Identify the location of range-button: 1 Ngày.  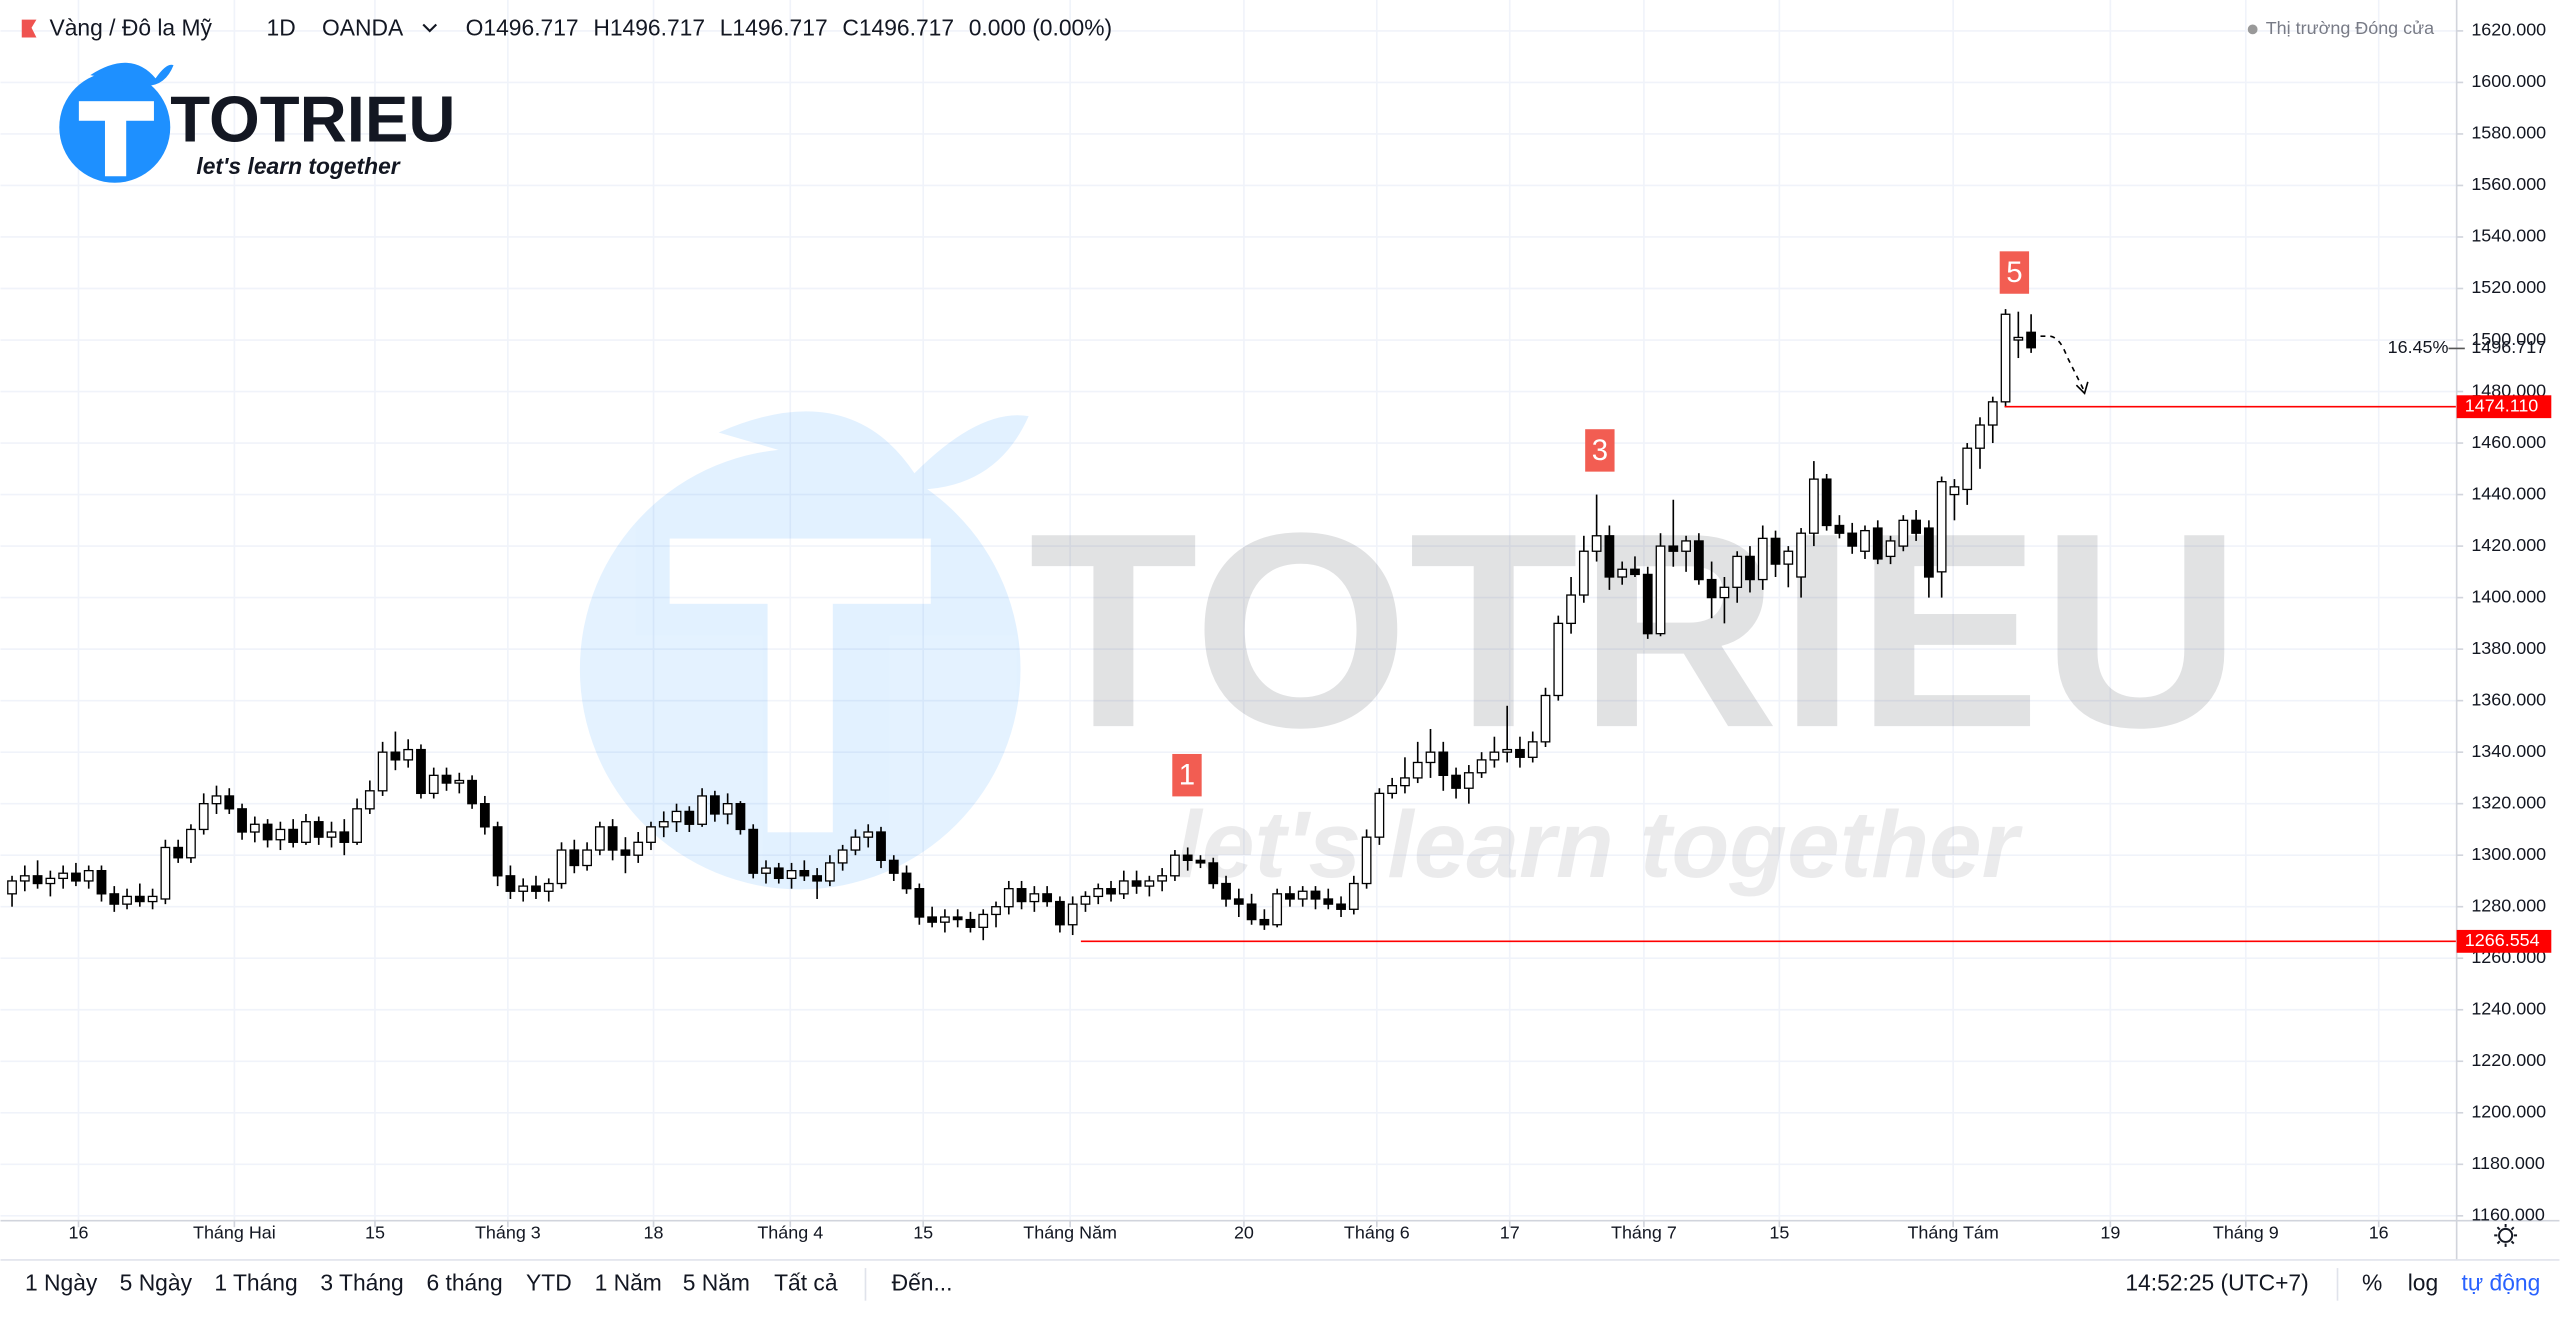
(61, 1282).